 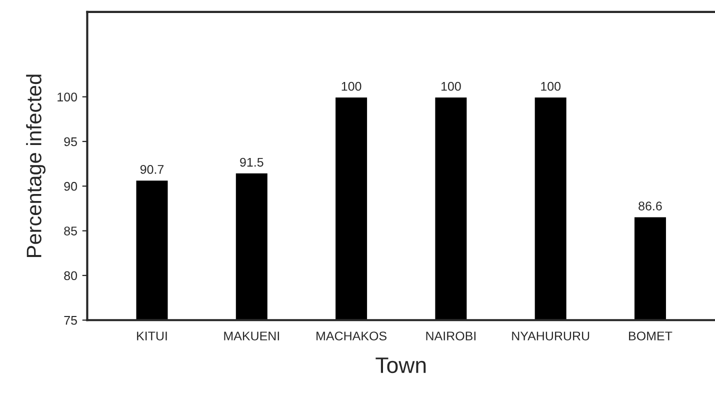 I want to click on x-tick-label: KITUI, so click(x=152, y=336).